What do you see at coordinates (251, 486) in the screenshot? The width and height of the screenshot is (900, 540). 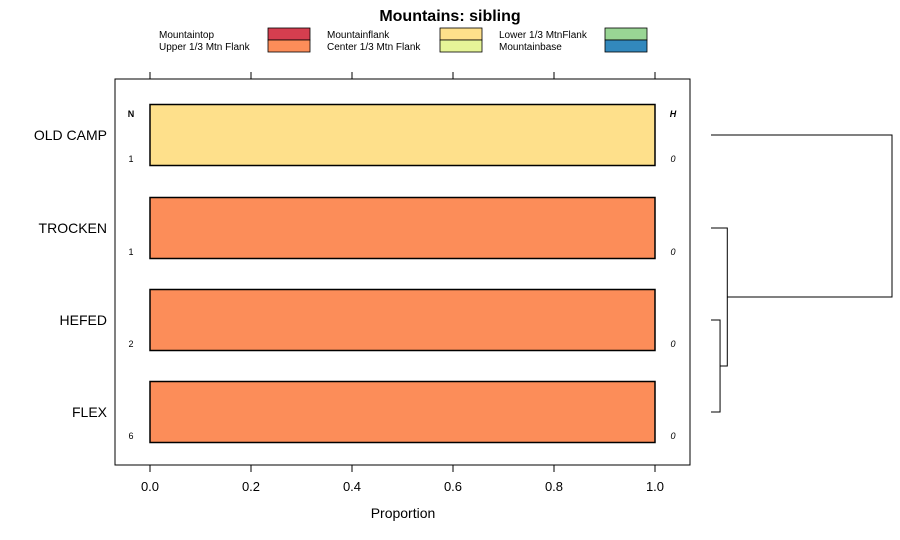 I see `x-tick-label: 0.2` at bounding box center [251, 486].